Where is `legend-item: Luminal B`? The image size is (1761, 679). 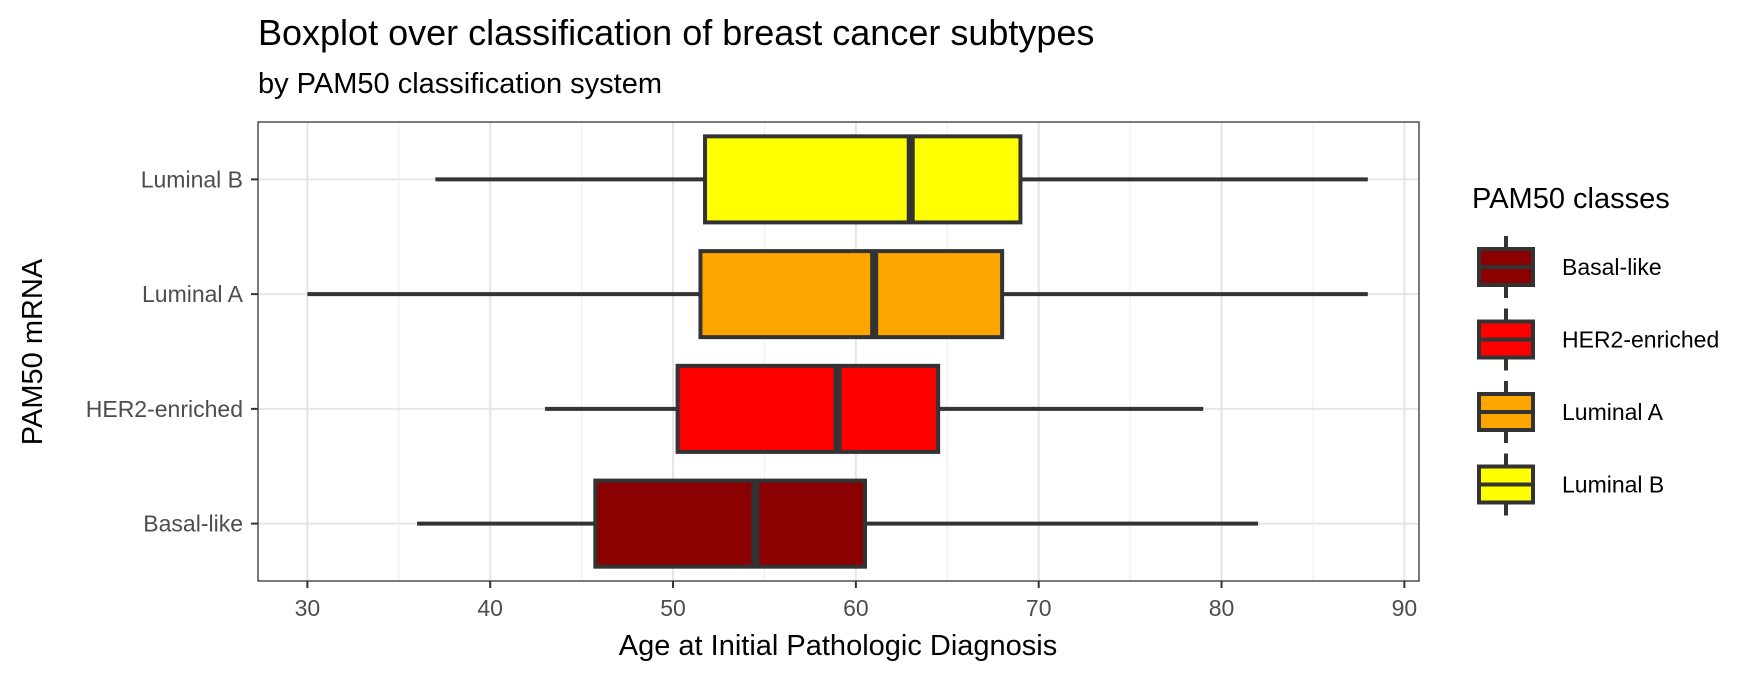
legend-item: Luminal B is located at coordinates (1570, 484).